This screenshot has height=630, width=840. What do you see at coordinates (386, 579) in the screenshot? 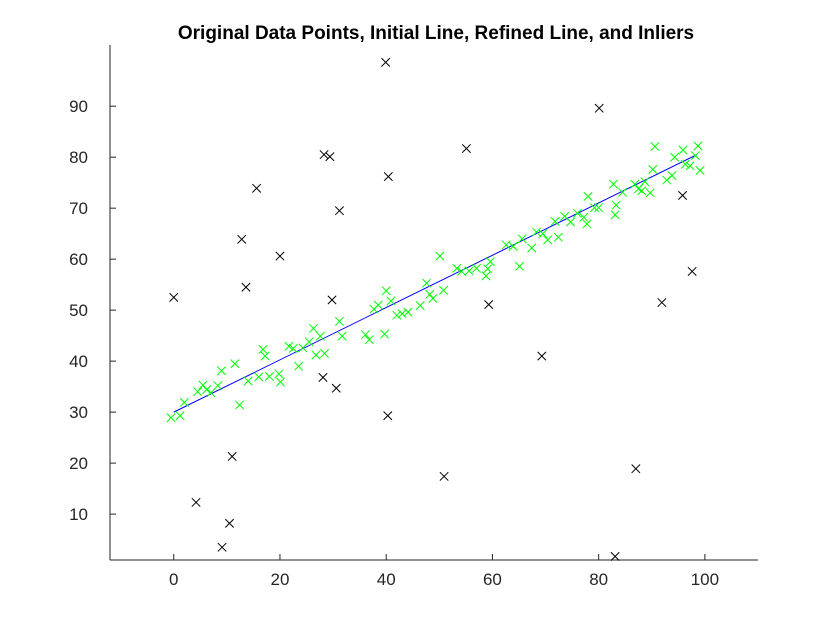
I see `x-tick-label: 40` at bounding box center [386, 579].